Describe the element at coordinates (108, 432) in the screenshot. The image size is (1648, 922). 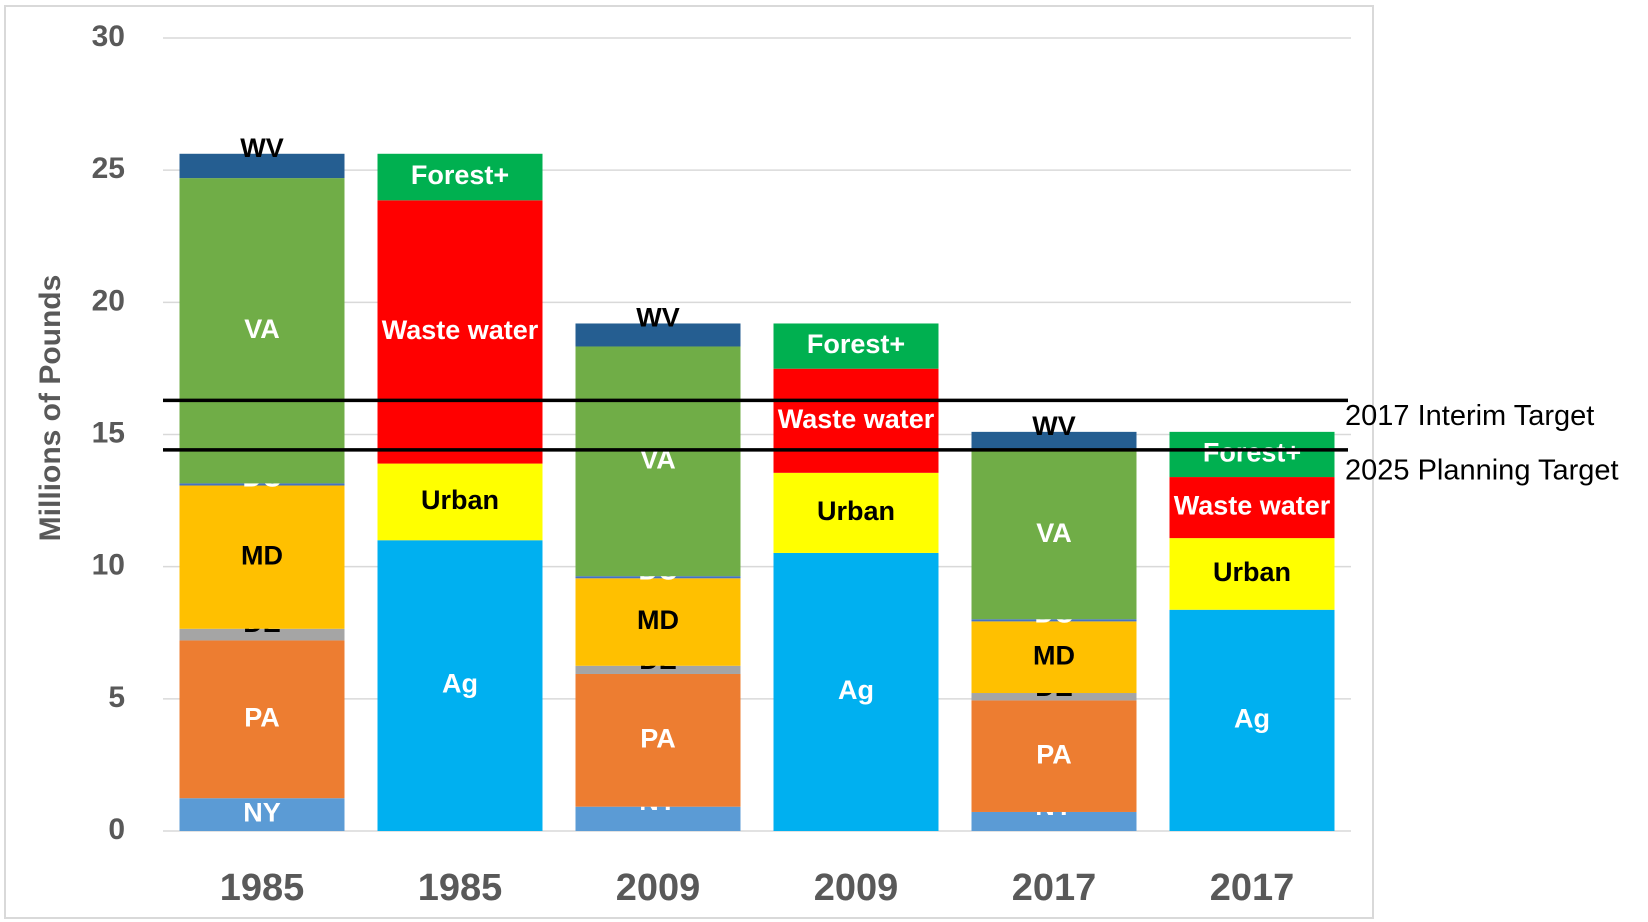
I see `y-tick-label: 15` at that location.